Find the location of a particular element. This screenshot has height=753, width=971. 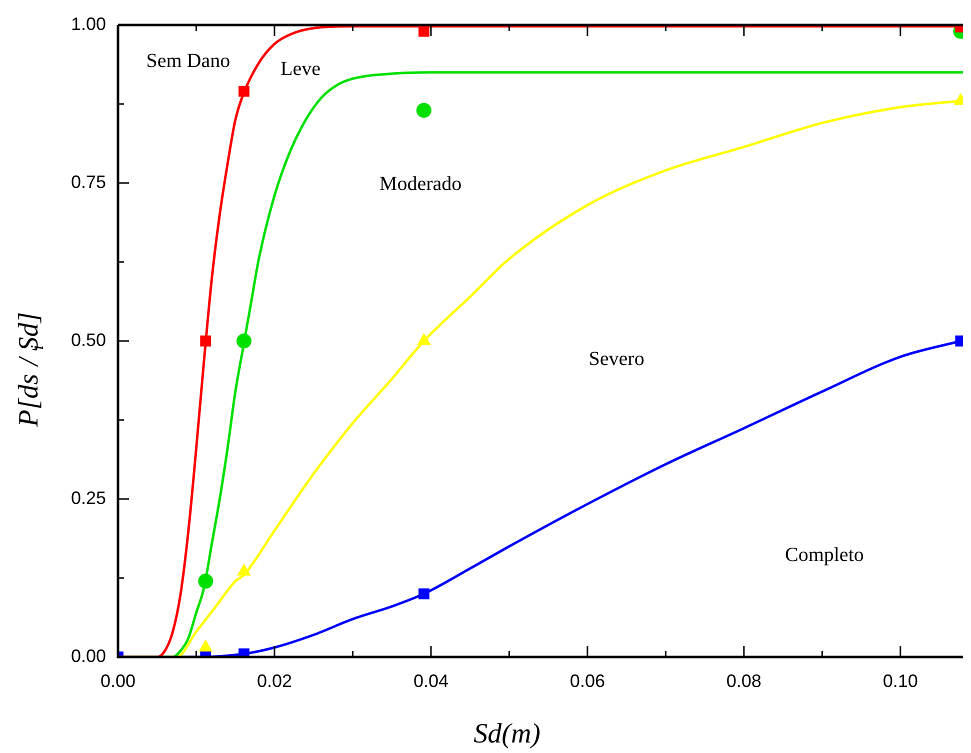

annotation: Moderado is located at coordinates (420, 184).